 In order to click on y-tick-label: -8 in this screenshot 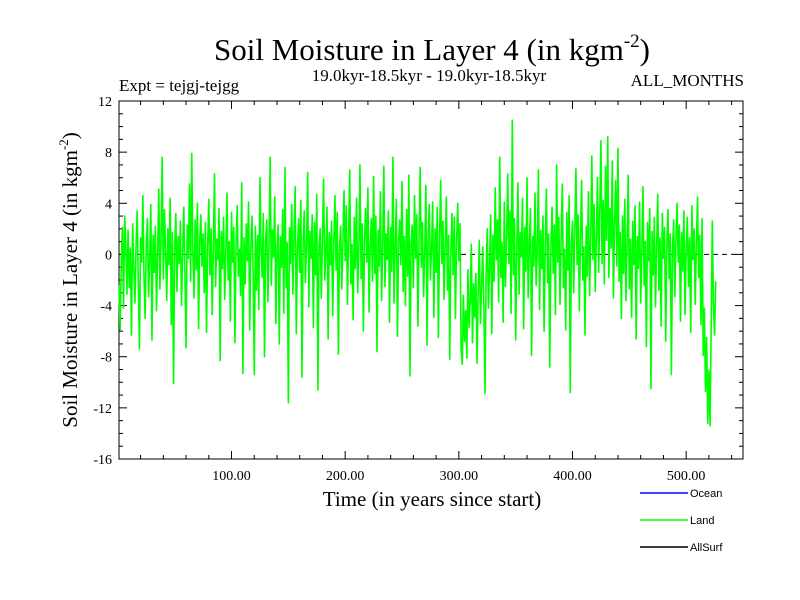, I will do `click(106, 358)`.